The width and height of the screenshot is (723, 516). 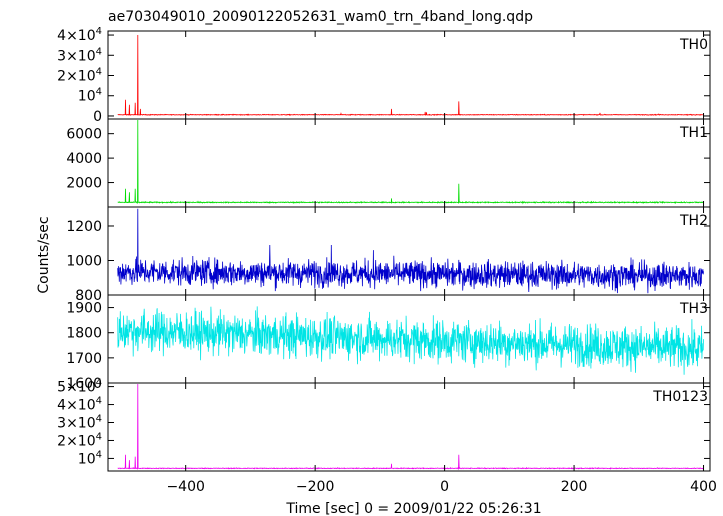 I want to click on y-tick-label: 2000, so click(x=84, y=184).